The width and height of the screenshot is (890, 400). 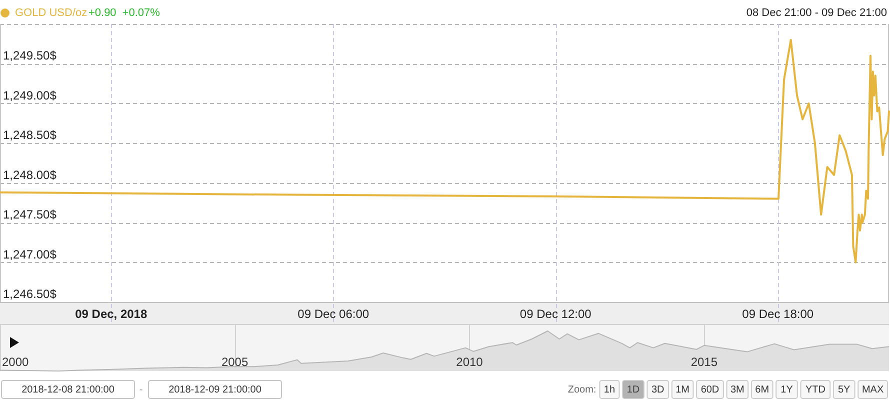 What do you see at coordinates (111, 314) in the screenshot?
I see `x-tick-label: 09 Dec, 2018` at bounding box center [111, 314].